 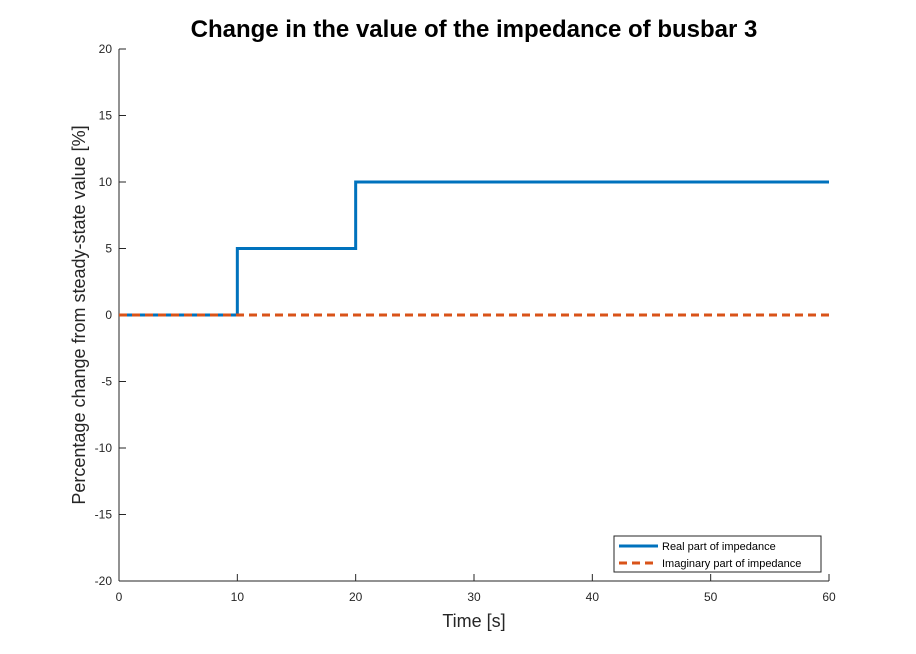 I want to click on x-tick-label: 40, so click(x=593, y=597).